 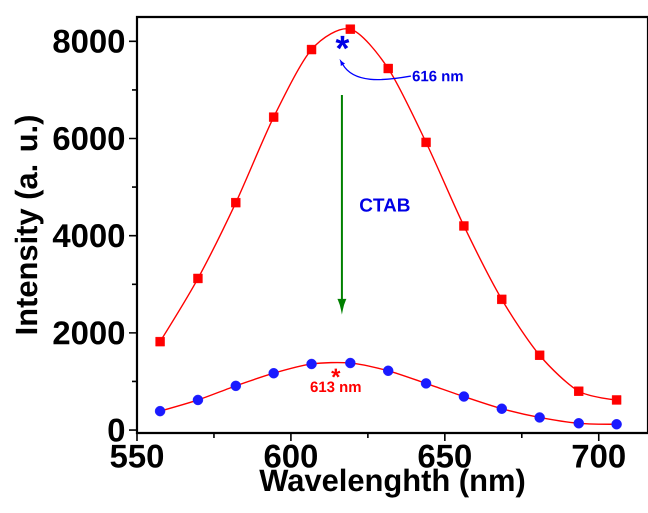 What do you see at coordinates (89, 138) in the screenshot?
I see `y-tick-label: 6000` at bounding box center [89, 138].